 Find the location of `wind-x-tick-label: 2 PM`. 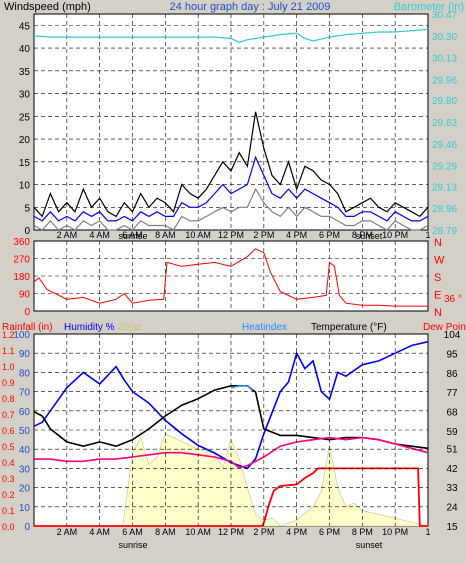

wind-x-tick-label: 2 PM is located at coordinates (263, 235).